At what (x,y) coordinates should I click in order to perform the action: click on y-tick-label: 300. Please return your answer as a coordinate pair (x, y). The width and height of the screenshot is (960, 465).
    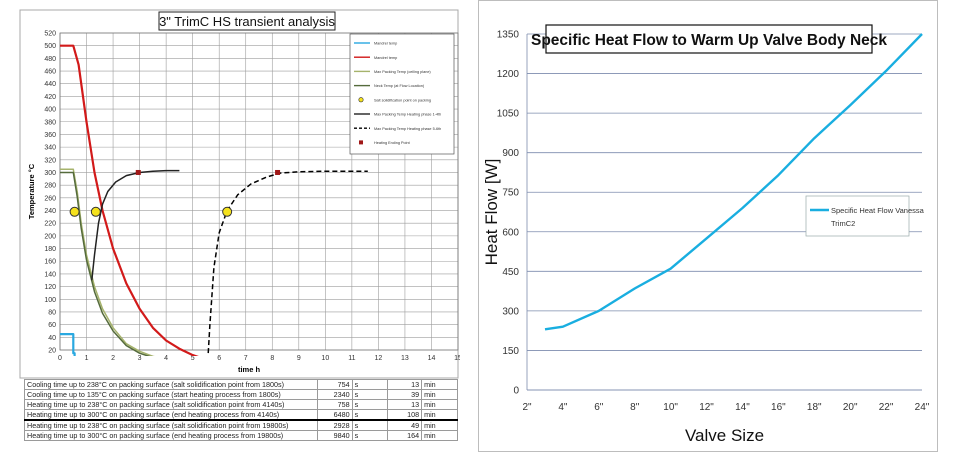
    Looking at the image, I should click on (510, 311).